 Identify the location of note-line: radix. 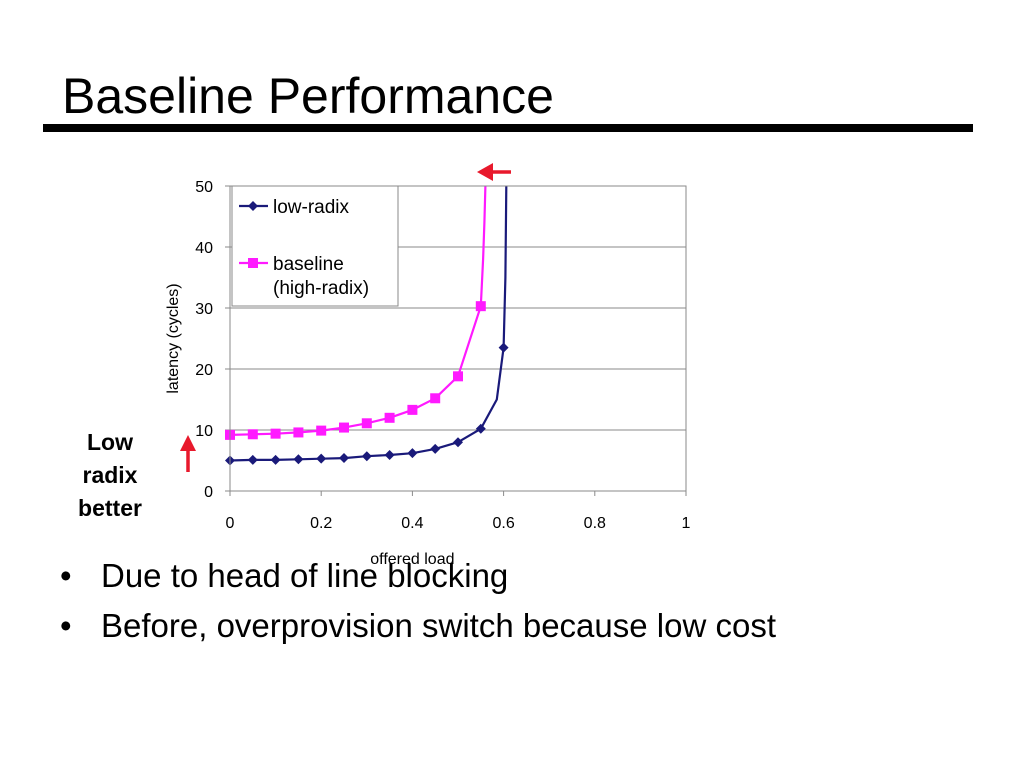
(110, 475).